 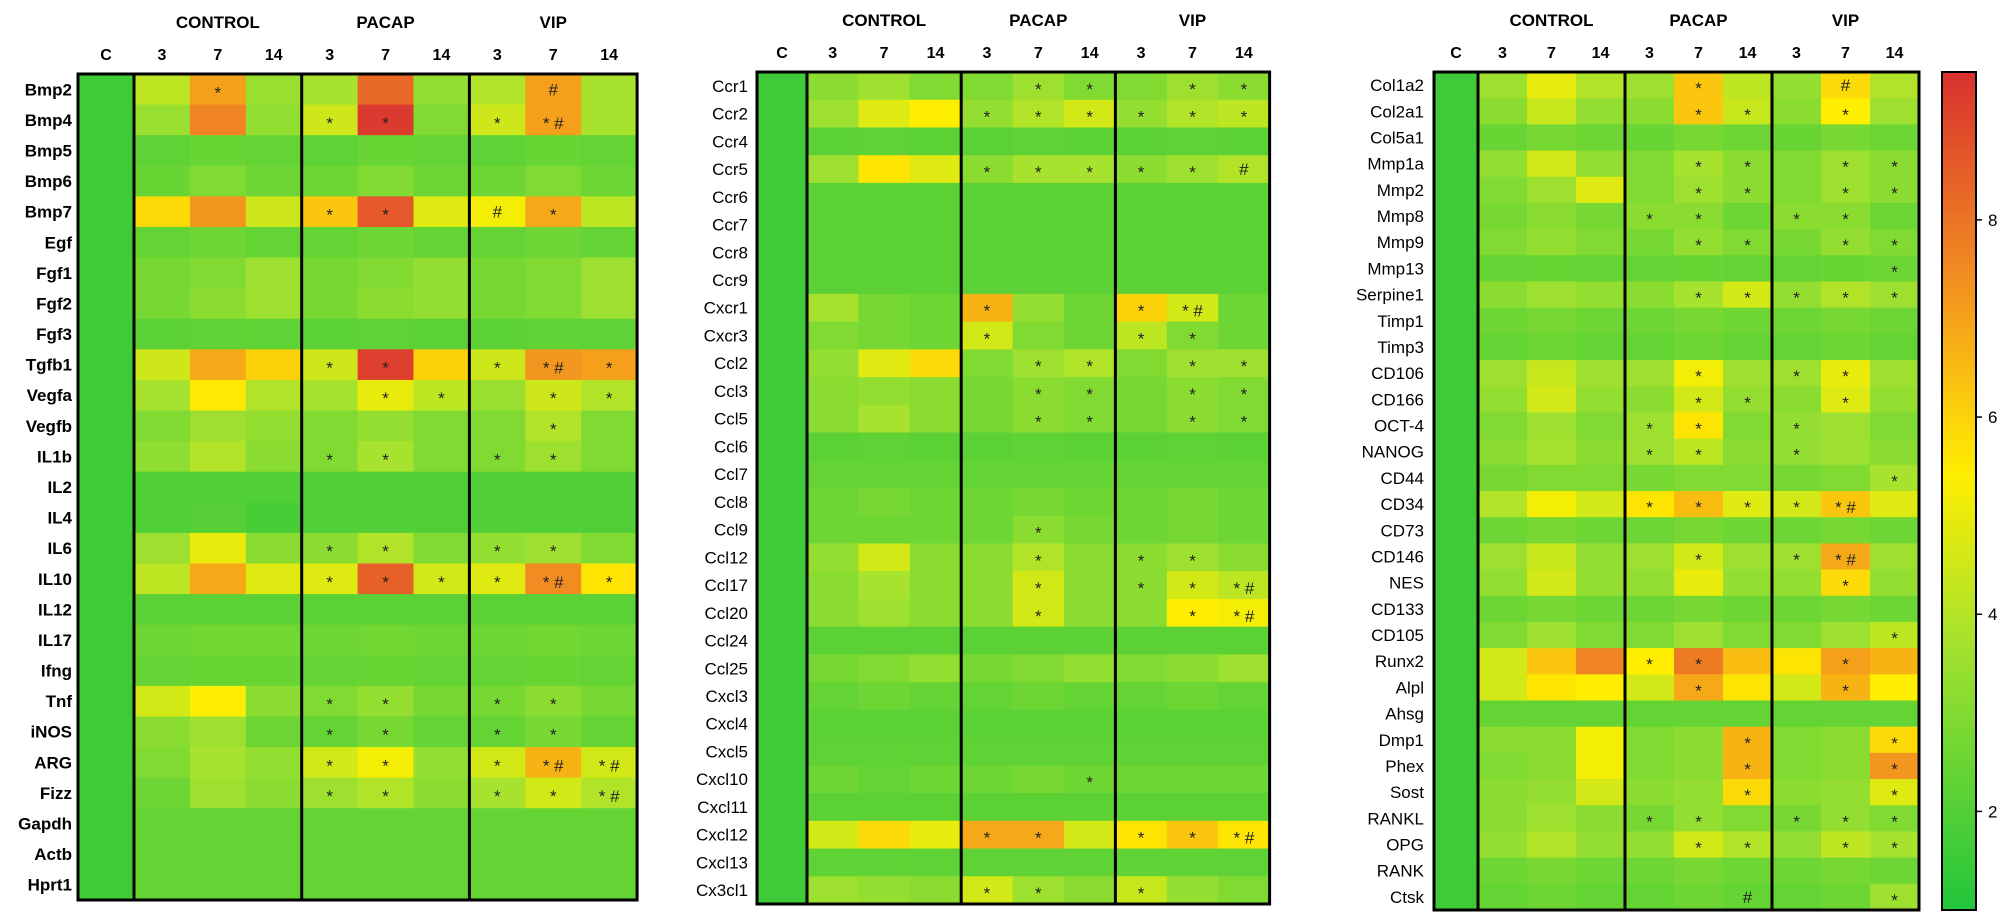 What do you see at coordinates (730, 114) in the screenshot?
I see `row-label: Ccr2` at bounding box center [730, 114].